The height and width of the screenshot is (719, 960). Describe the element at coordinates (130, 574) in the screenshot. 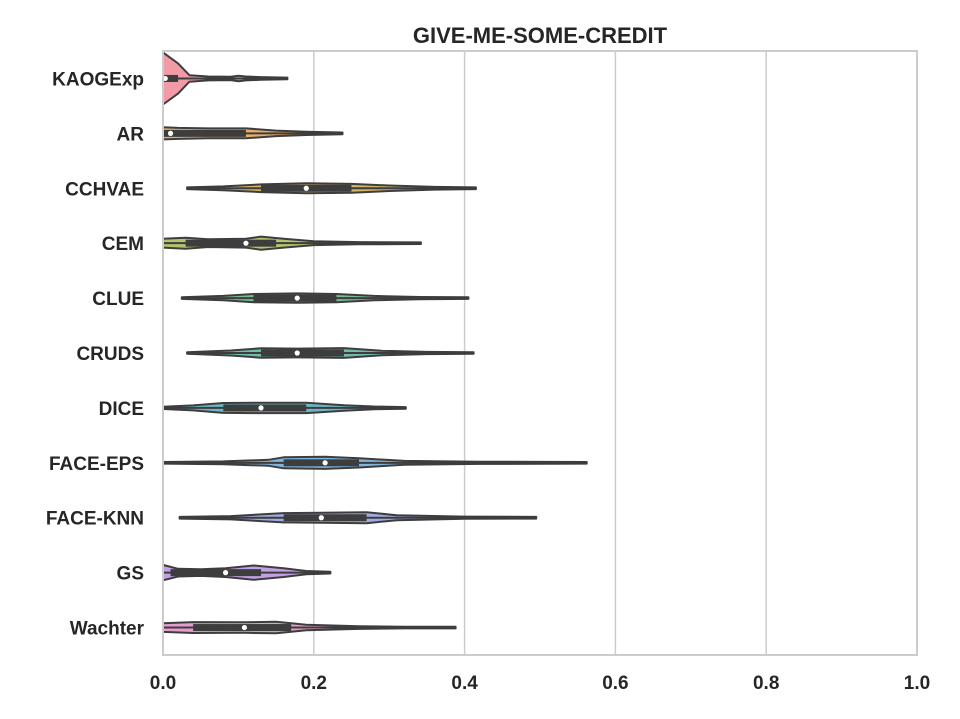

I see `y-tick-label: GS` at that location.